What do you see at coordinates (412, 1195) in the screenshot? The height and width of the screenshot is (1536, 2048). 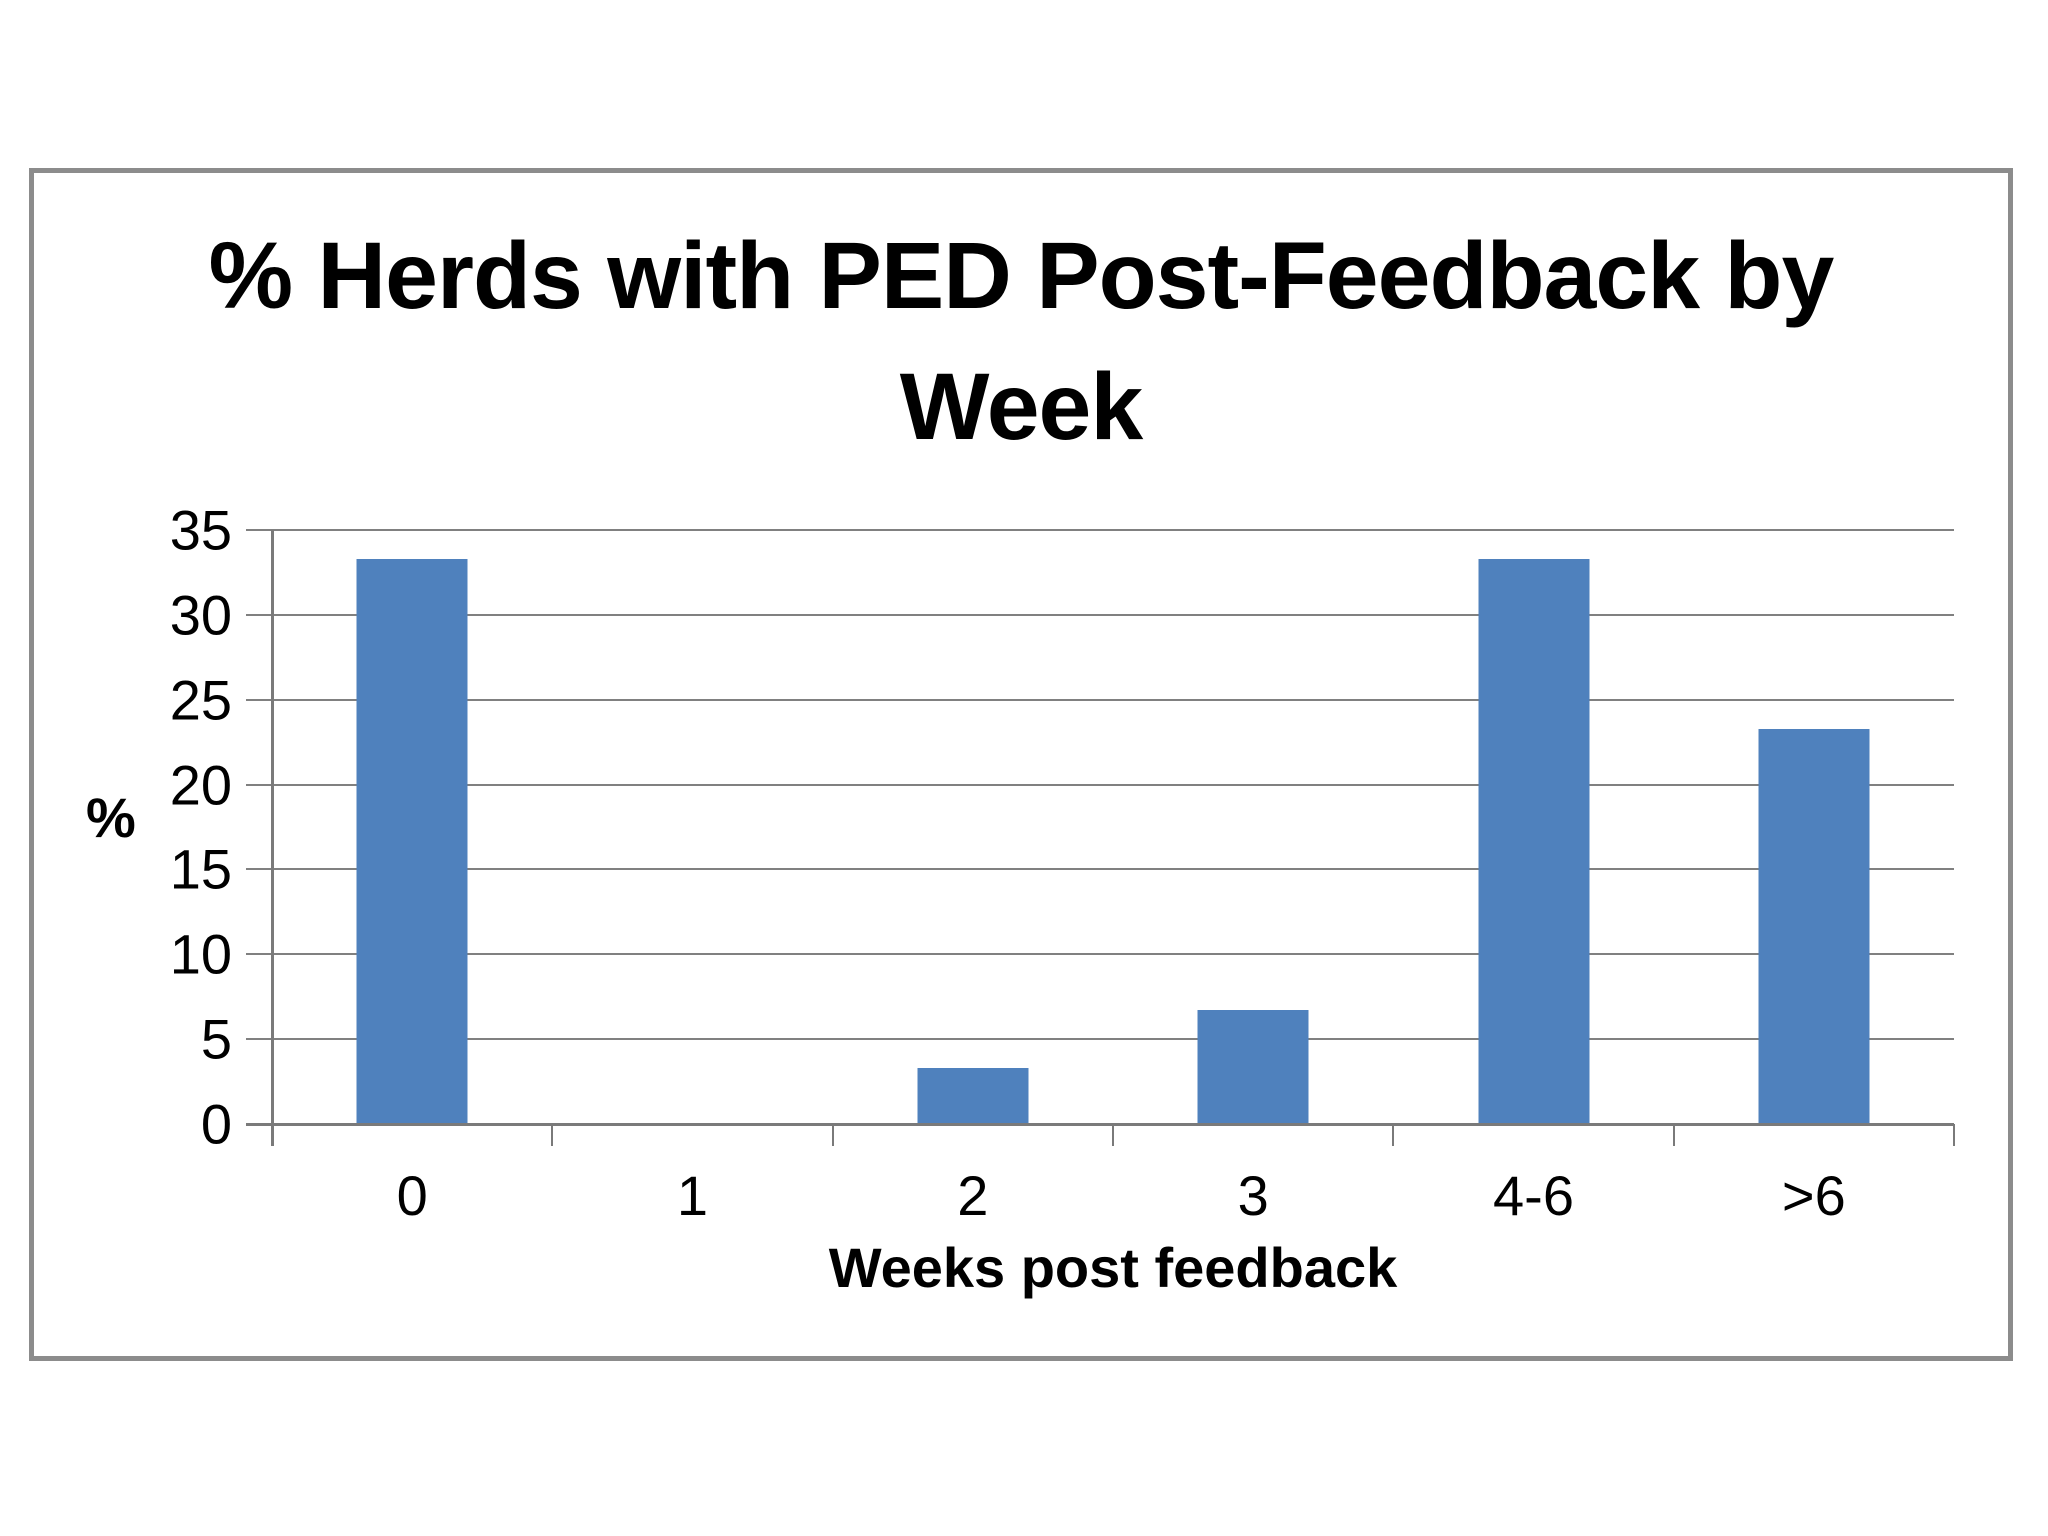 I see `x-tick-label-0: 0` at bounding box center [412, 1195].